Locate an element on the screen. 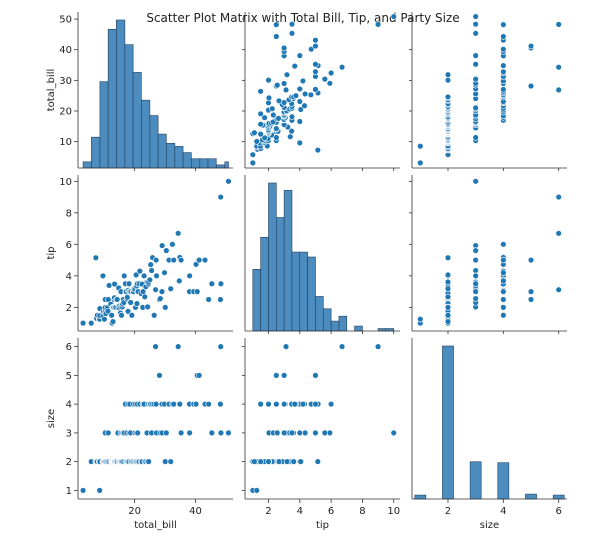 This screenshot has width=606, height=547. x-tick-label-tip: 6 is located at coordinates (331, 511).